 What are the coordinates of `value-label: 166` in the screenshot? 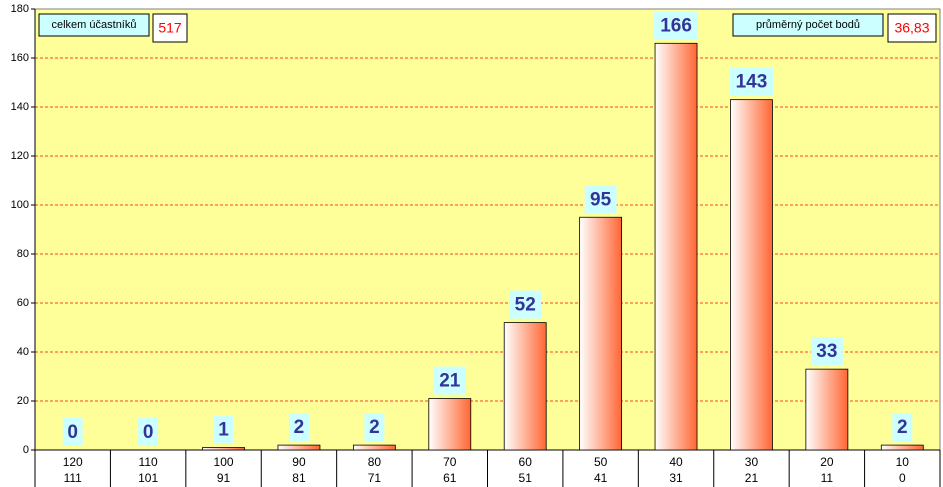 It's located at (676, 25).